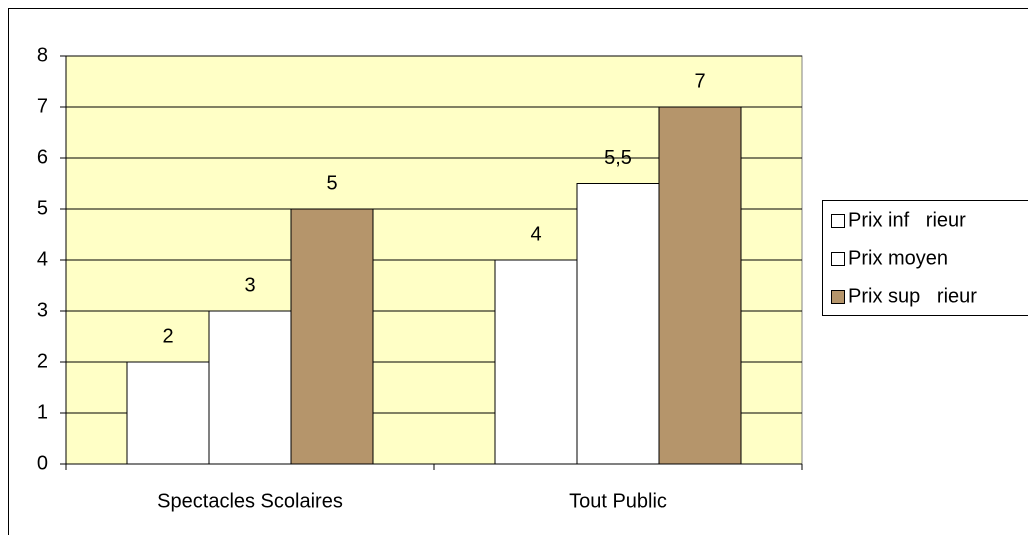 This screenshot has width=1028, height=535. Describe the element at coordinates (42, 310) in the screenshot. I see `y-tick-label: 3` at that location.